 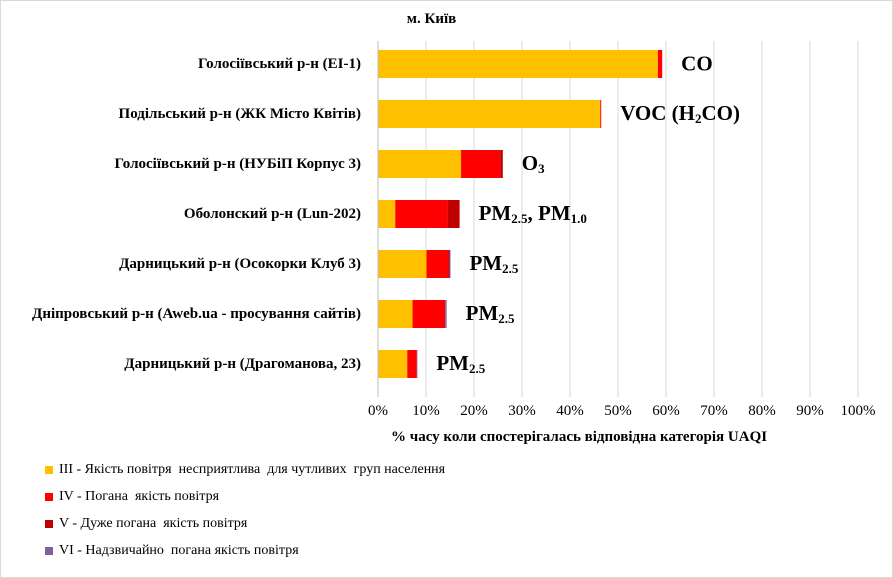 I want to click on bar-segment-s2-c3, so click(x=453, y=214).